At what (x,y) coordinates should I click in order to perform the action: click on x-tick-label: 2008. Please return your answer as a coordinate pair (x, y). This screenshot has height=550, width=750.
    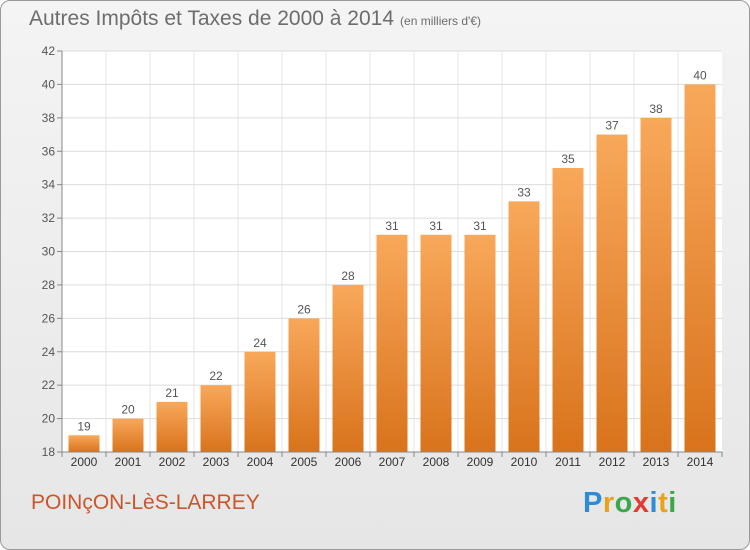
    Looking at the image, I should click on (436, 462).